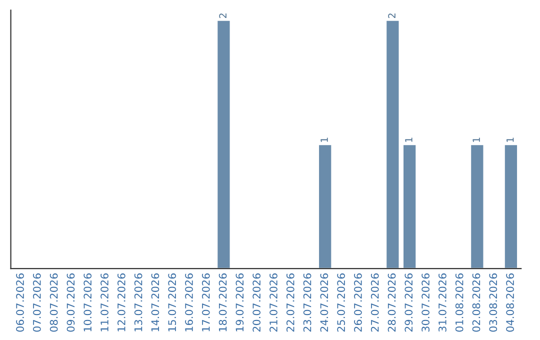  I want to click on x-tick-label: 09.07.2026, so click(70, 302).